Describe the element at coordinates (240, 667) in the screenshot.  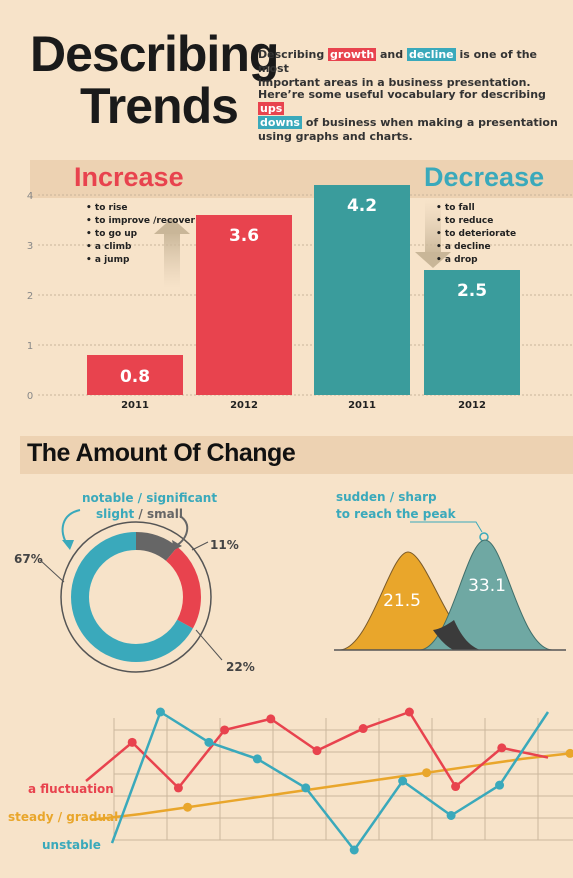
I see `donut-pct-red: 22%` at that location.